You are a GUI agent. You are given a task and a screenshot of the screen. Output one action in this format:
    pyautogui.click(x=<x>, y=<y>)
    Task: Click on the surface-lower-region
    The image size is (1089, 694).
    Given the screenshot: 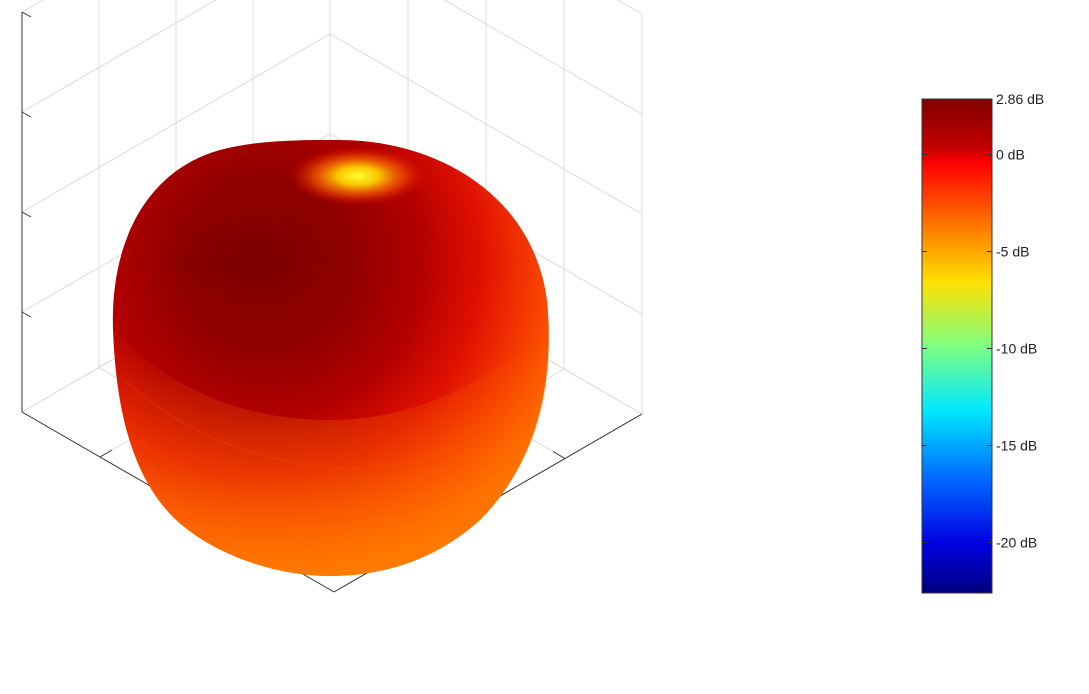 What is the action you would take?
    pyautogui.click(x=331, y=453)
    